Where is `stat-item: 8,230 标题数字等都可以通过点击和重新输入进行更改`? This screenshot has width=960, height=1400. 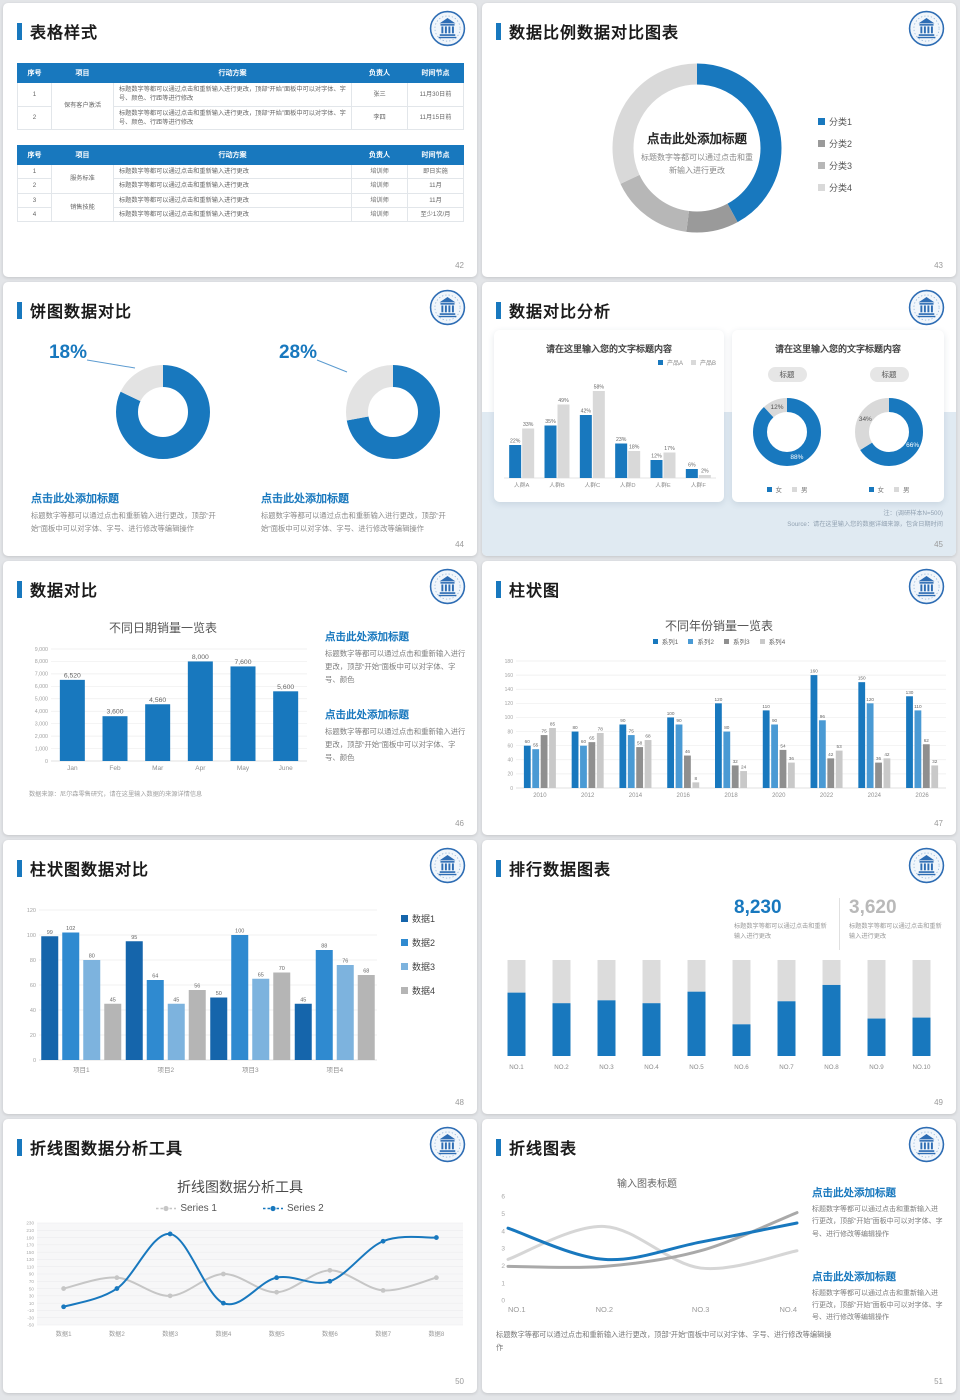
stat-item: 8,230 标题数字等都可以通过点击和重新输入进行更改 is located at coordinates (782, 924).